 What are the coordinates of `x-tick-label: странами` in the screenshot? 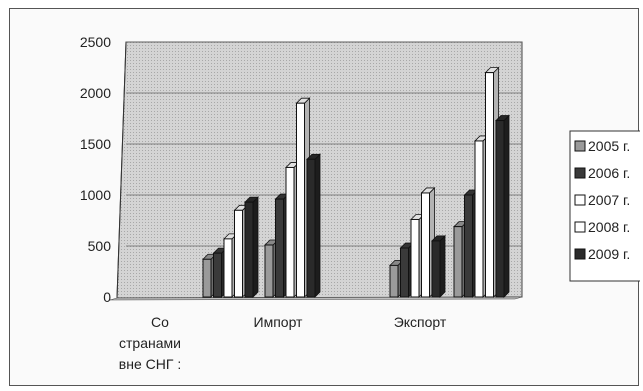 It's located at (150, 343).